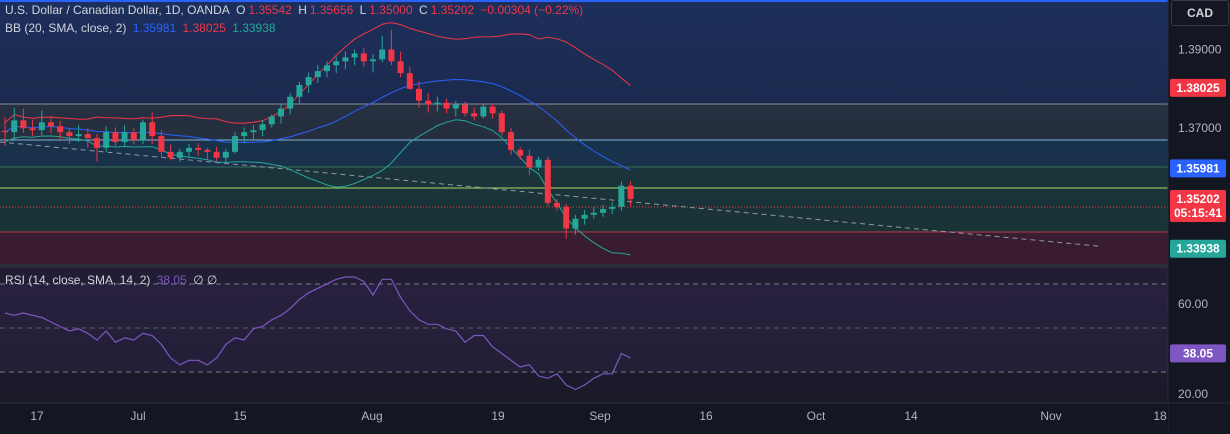  What do you see at coordinates (532, 10) in the screenshot?
I see `ohlc-change: −0.00304 (−0.22%)` at bounding box center [532, 10].